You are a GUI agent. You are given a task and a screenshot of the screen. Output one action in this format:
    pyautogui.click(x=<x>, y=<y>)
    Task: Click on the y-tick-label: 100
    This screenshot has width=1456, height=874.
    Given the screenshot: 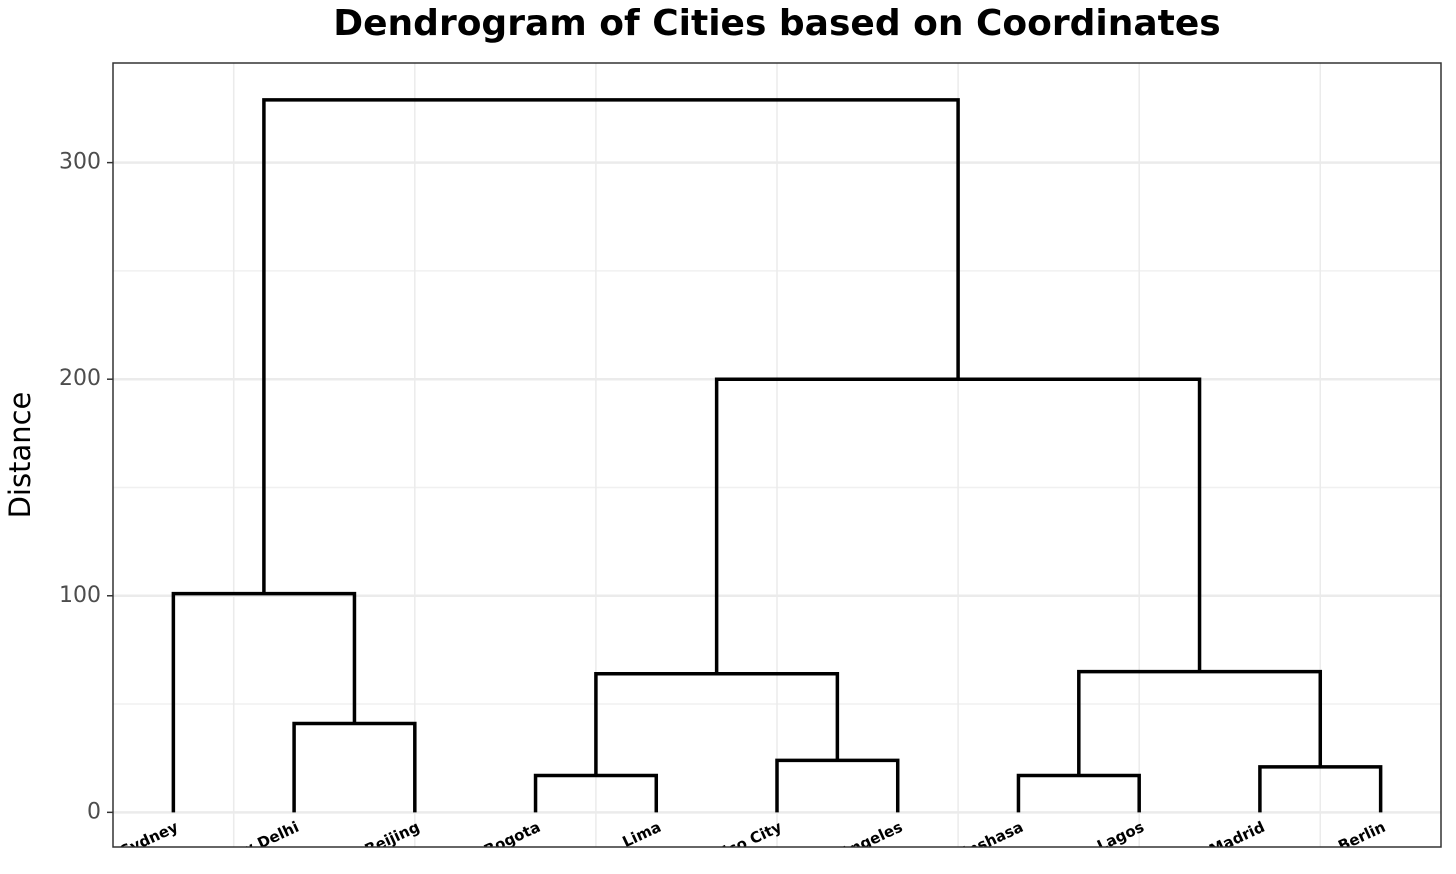 What is the action you would take?
    pyautogui.click(x=80, y=595)
    